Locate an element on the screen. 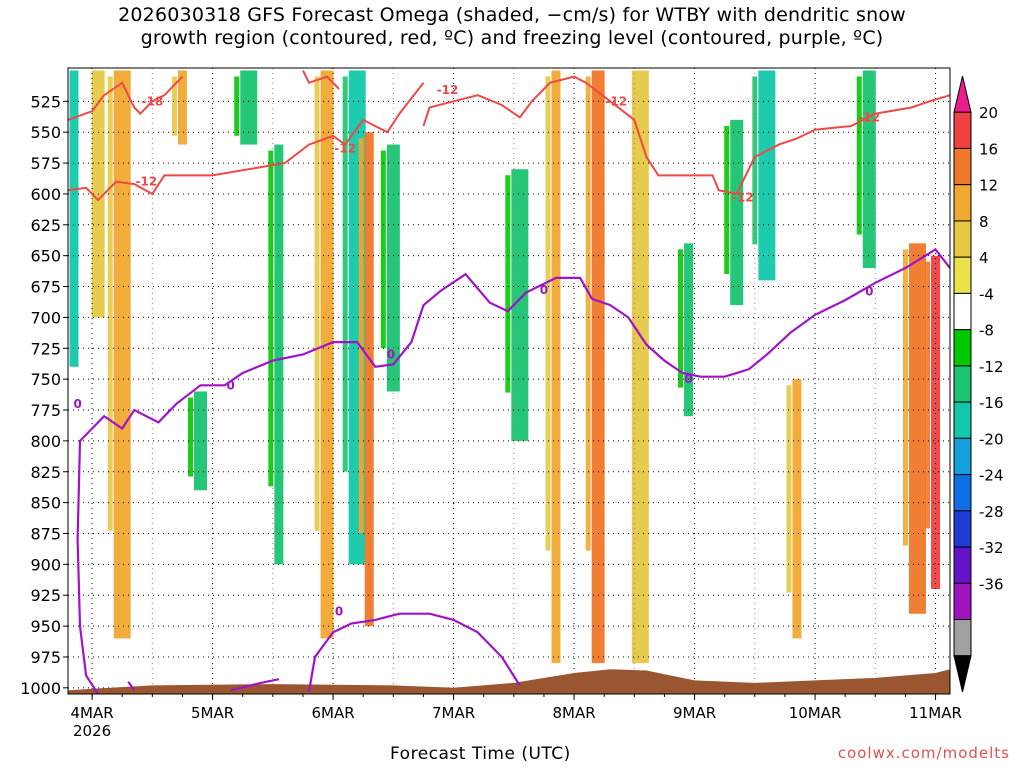  colorbar-tick-label-1: 16 is located at coordinates (988, 149).